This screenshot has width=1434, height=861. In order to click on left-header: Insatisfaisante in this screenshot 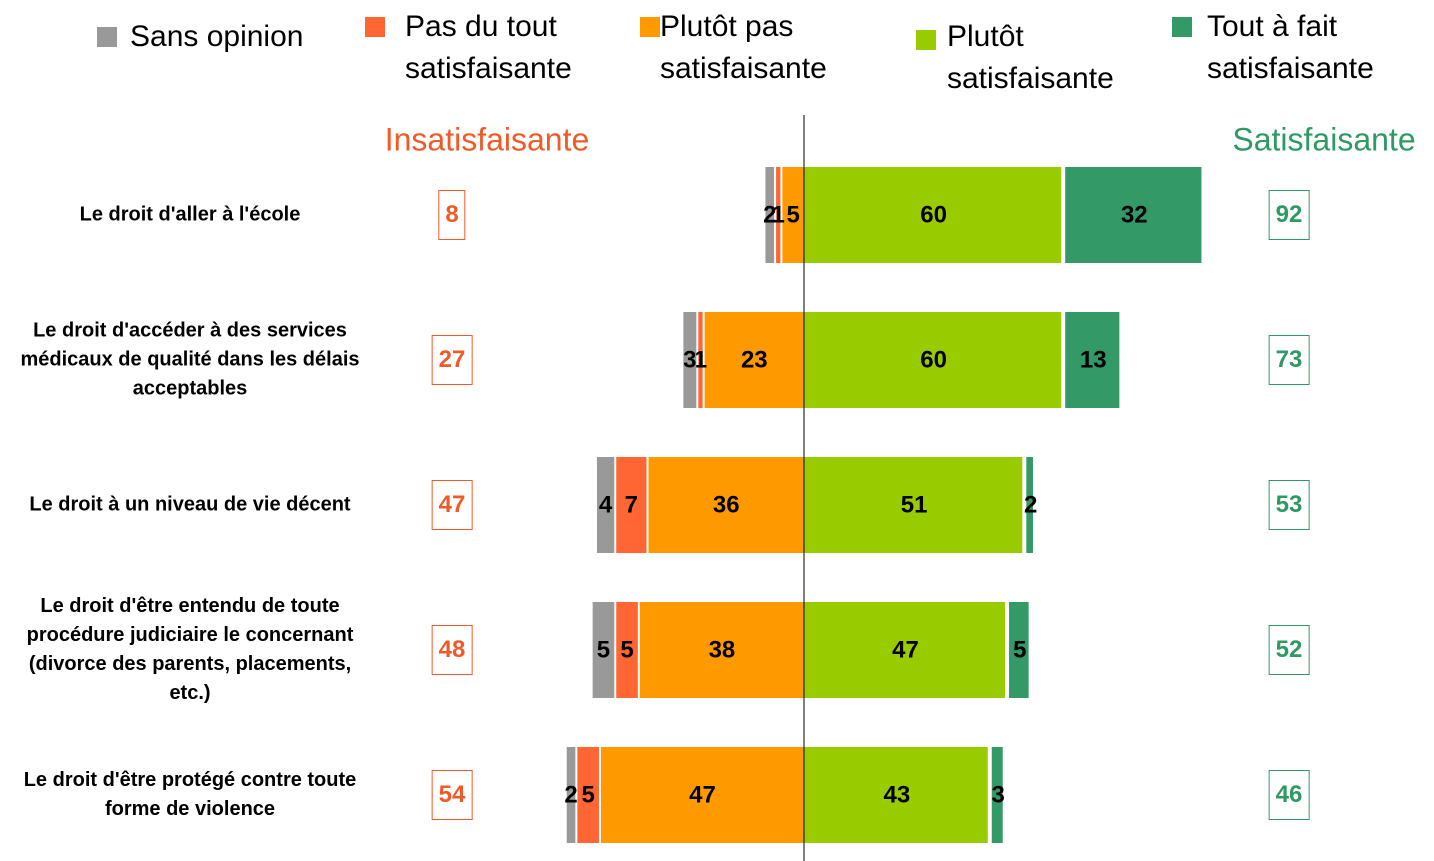, I will do `click(487, 139)`.